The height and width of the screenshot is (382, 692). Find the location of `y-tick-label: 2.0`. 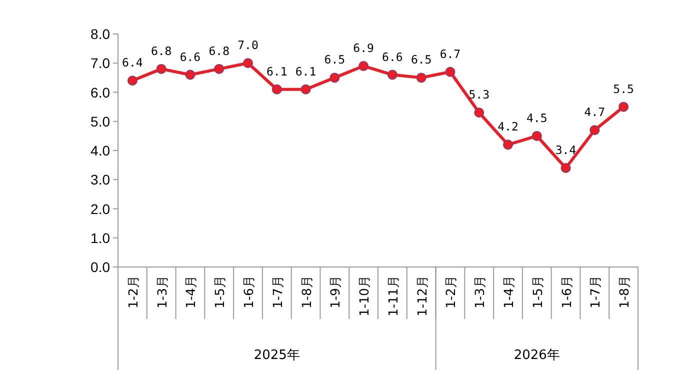

y-tick-label: 2.0 is located at coordinates (100, 208).